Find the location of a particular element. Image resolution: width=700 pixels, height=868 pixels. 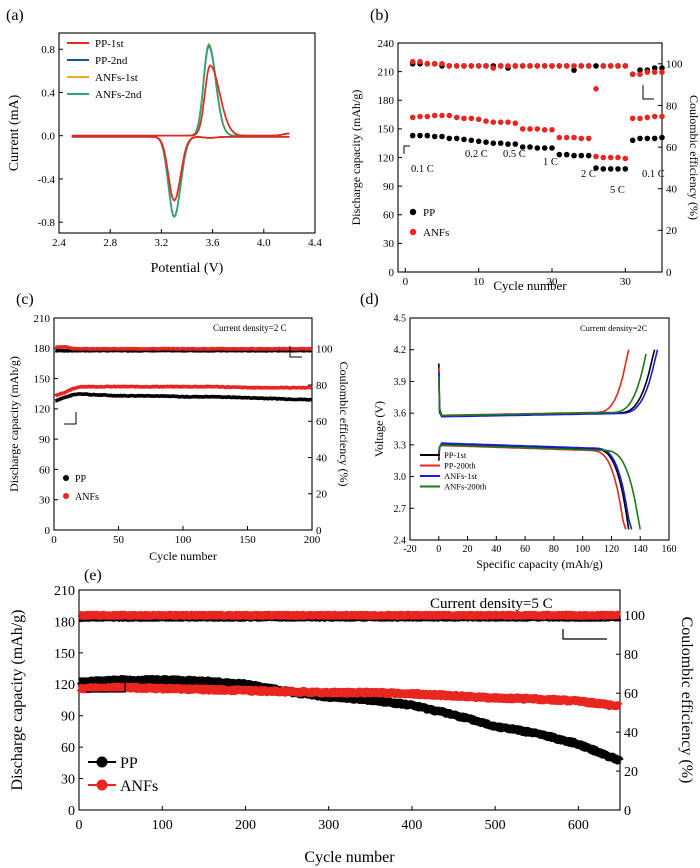

discharge-curve is located at coordinates (539, 487).